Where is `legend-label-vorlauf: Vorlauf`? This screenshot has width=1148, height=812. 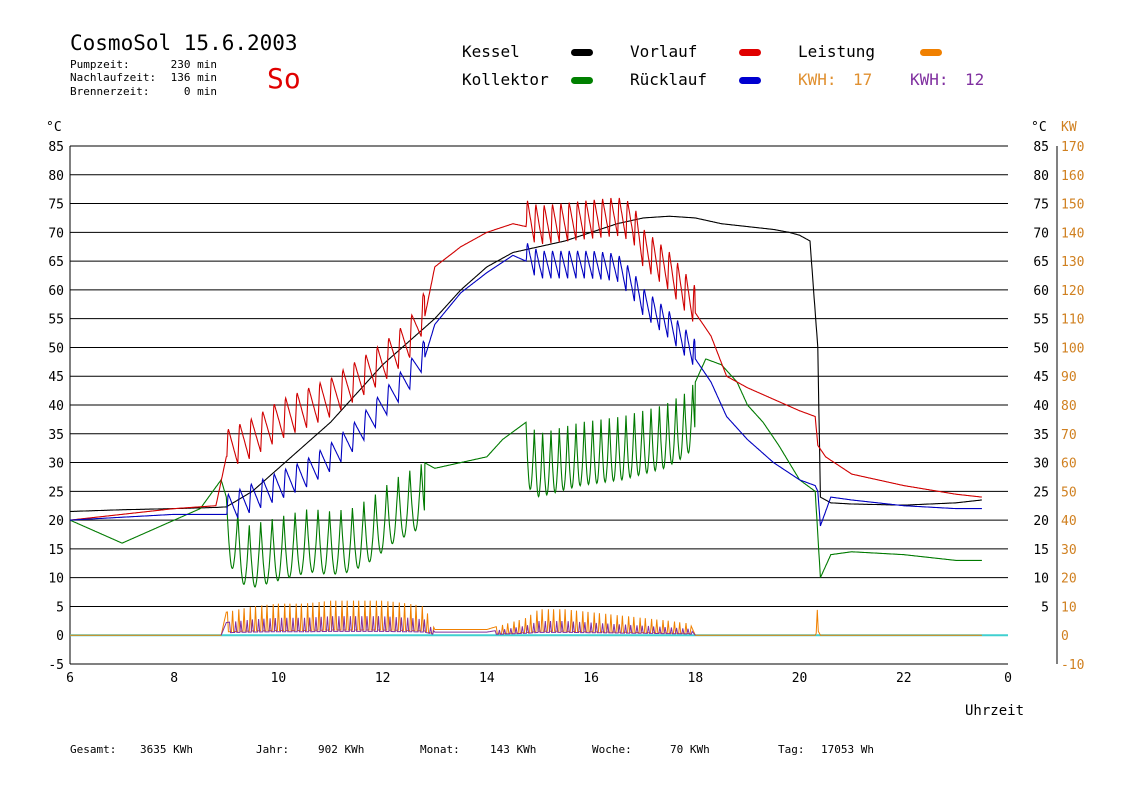
legend-label-vorlauf: Vorlauf is located at coordinates (663, 51).